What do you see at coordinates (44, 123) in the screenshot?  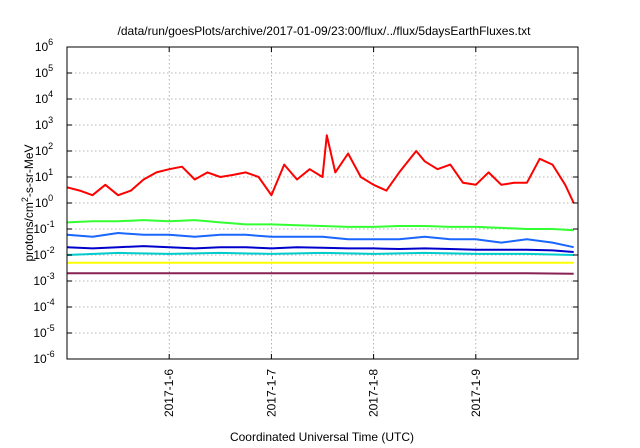 I see `y-tick-label: 10³` at bounding box center [44, 123].